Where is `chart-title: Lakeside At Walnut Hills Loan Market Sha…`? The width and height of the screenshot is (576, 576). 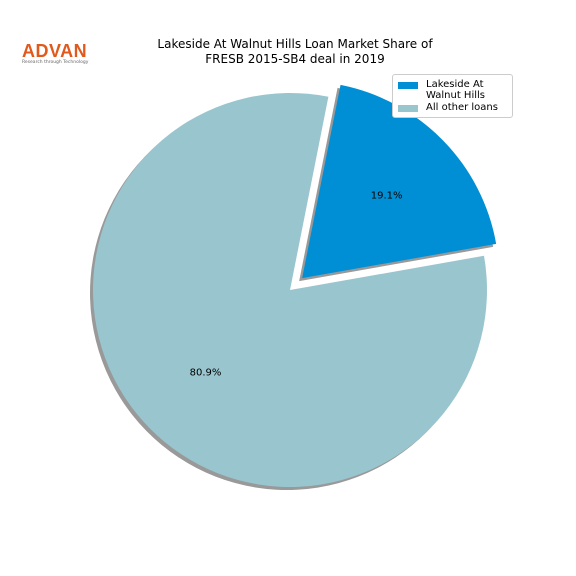 chart-title: Lakeside At Walnut Hills Loan Market Sha… is located at coordinates (295, 51).